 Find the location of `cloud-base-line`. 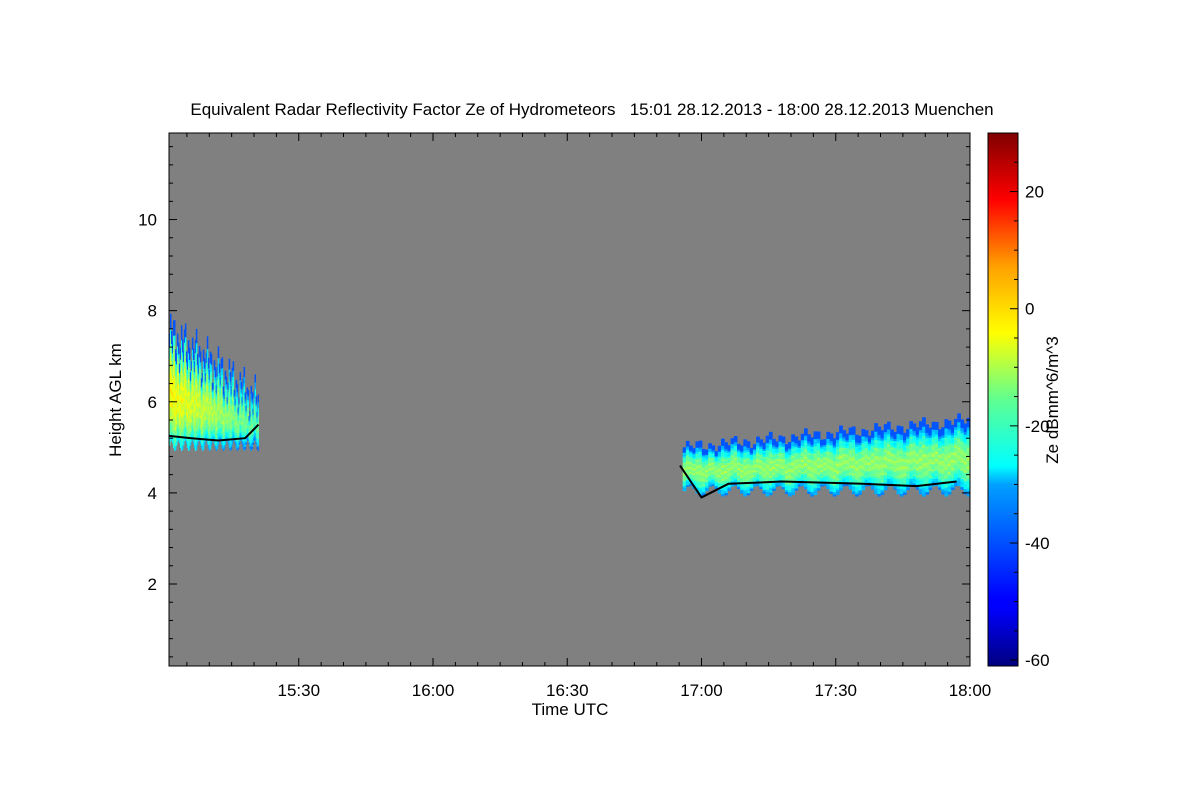

cloud-base-line is located at coordinates (214, 432).